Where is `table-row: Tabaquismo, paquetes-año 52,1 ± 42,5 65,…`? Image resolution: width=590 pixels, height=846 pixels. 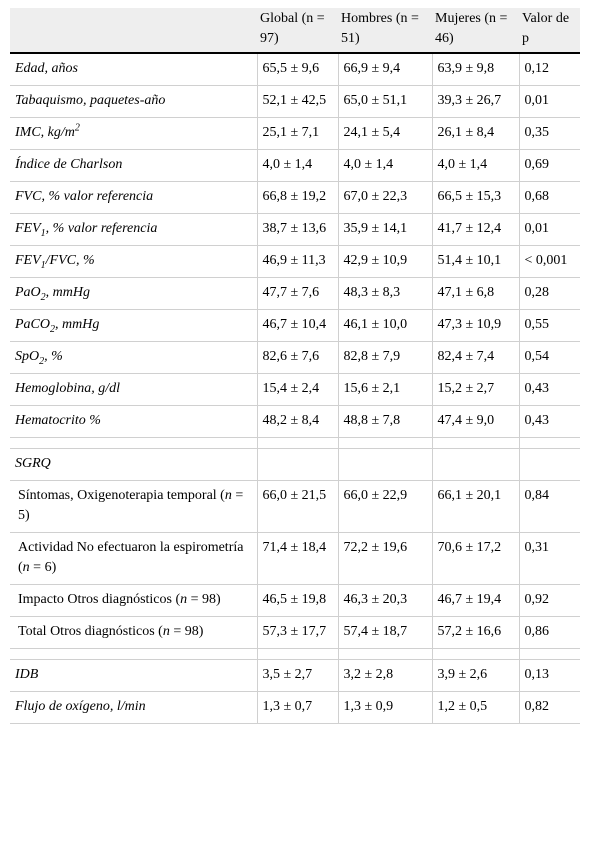
table-row: Tabaquismo, paquetes-año 52,1 ± 42,5 65,… is located at coordinates (295, 101).